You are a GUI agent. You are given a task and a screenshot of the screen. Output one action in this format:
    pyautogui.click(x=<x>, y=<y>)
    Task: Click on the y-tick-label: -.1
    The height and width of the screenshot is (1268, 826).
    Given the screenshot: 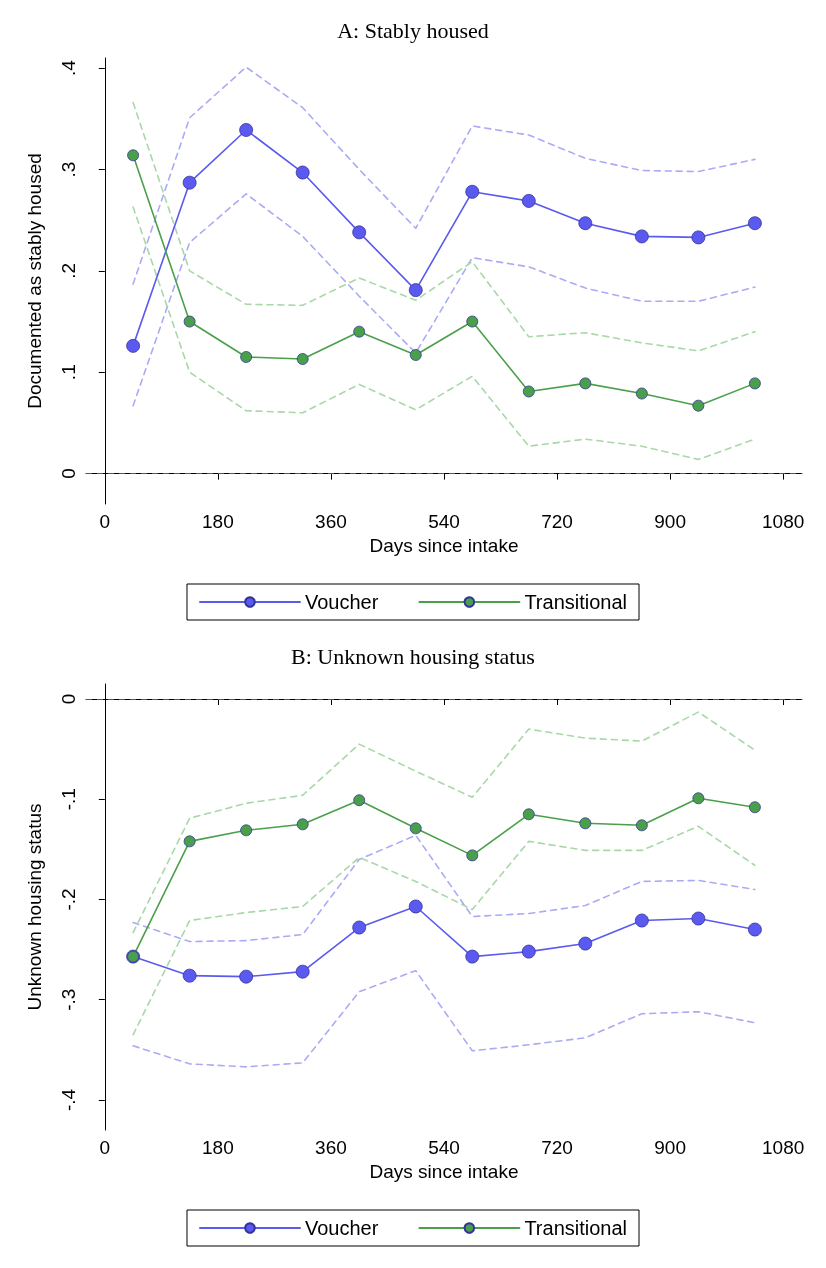 What is the action you would take?
    pyautogui.click(x=68, y=799)
    